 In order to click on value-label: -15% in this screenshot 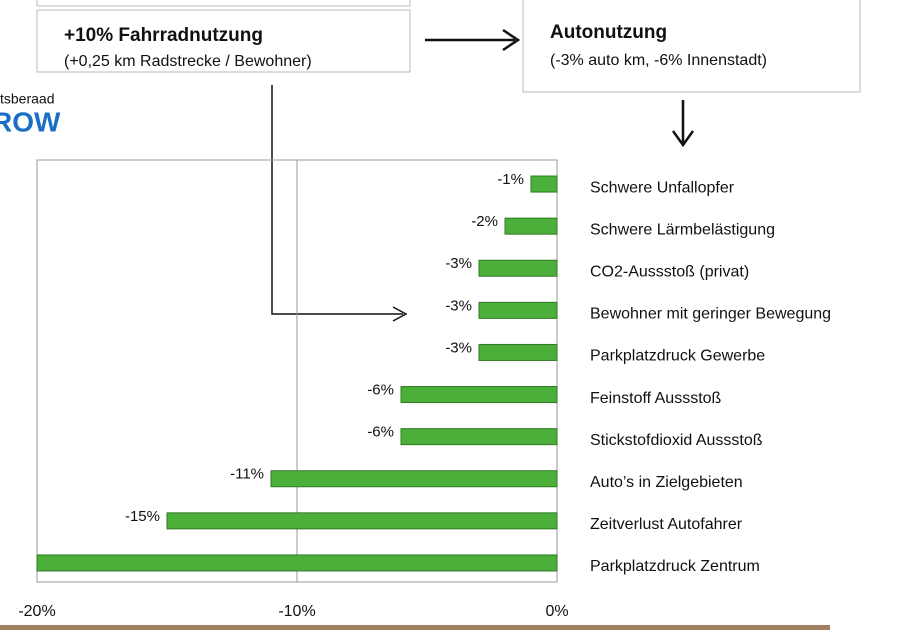, I will do `click(142, 516)`.